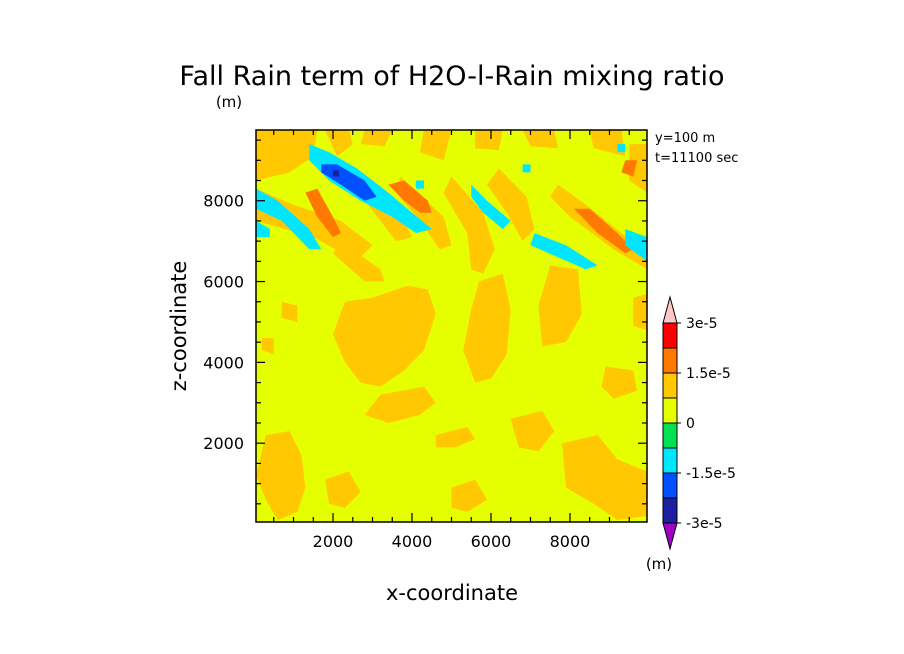 The width and height of the screenshot is (904, 654). I want to click on y-axis-label: z-coordinate, so click(179, 326).